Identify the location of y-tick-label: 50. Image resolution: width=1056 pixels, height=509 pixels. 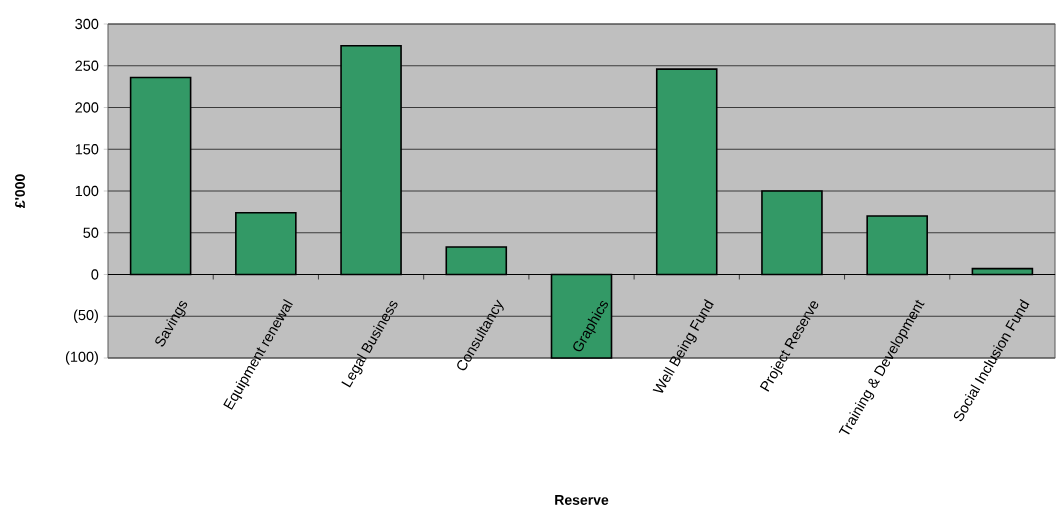
(91, 232).